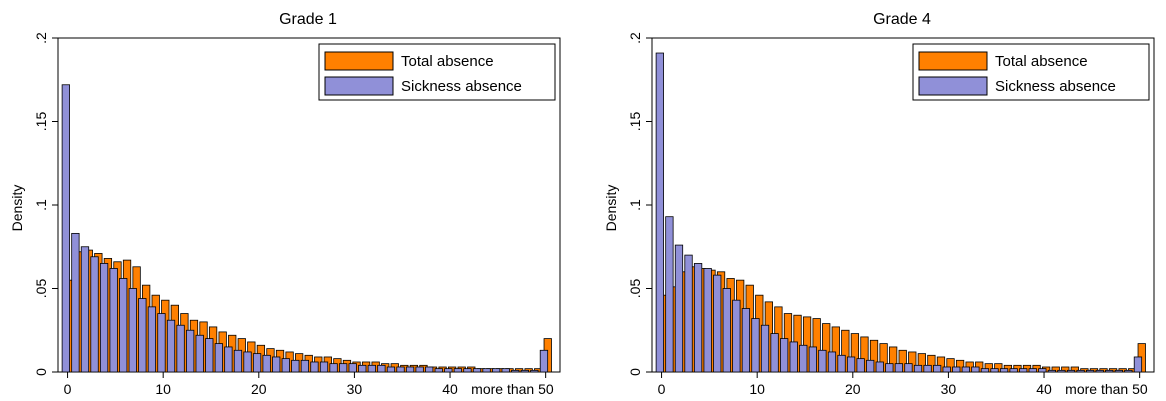 This screenshot has width=1166, height=401. What do you see at coordinates (635, 38) in the screenshot?
I see `y-tick-label: .2` at bounding box center [635, 38].